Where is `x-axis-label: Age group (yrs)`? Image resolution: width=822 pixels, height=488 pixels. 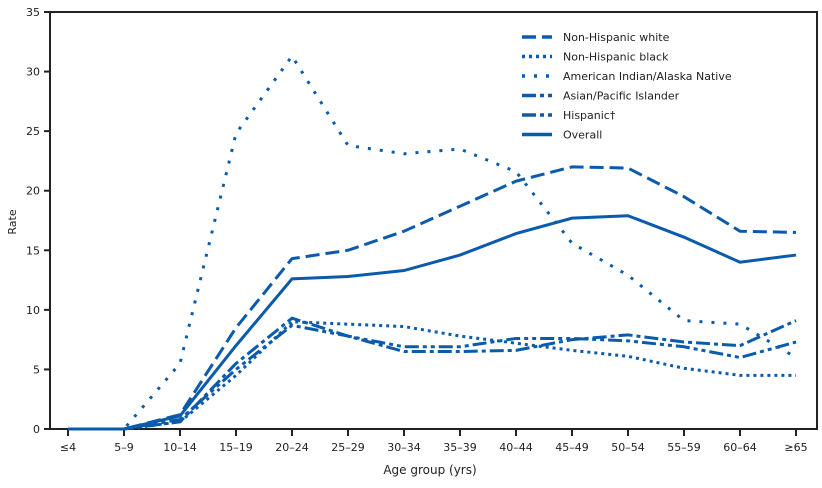 x-axis-label: Age group (yrs) is located at coordinates (429, 470).